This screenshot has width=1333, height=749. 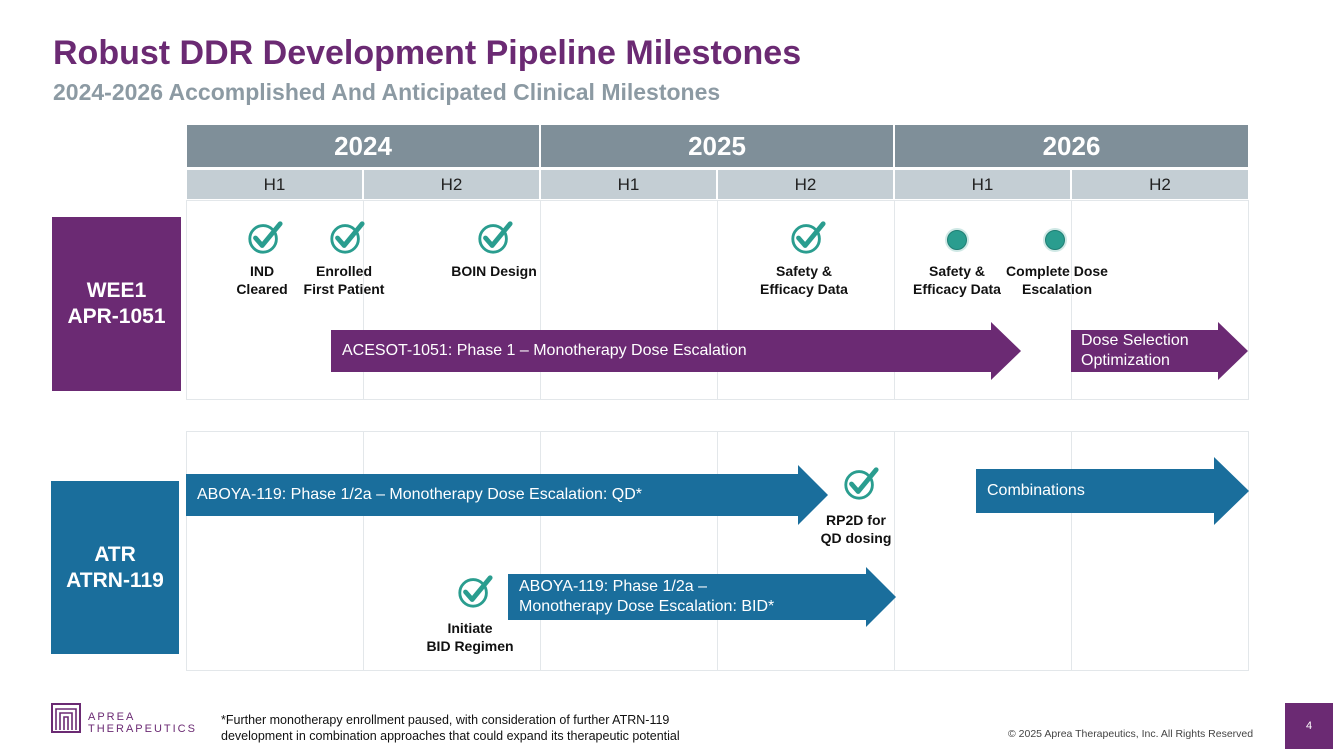 I want to click on arrow-body: Combinations, so click(x=1095, y=491).